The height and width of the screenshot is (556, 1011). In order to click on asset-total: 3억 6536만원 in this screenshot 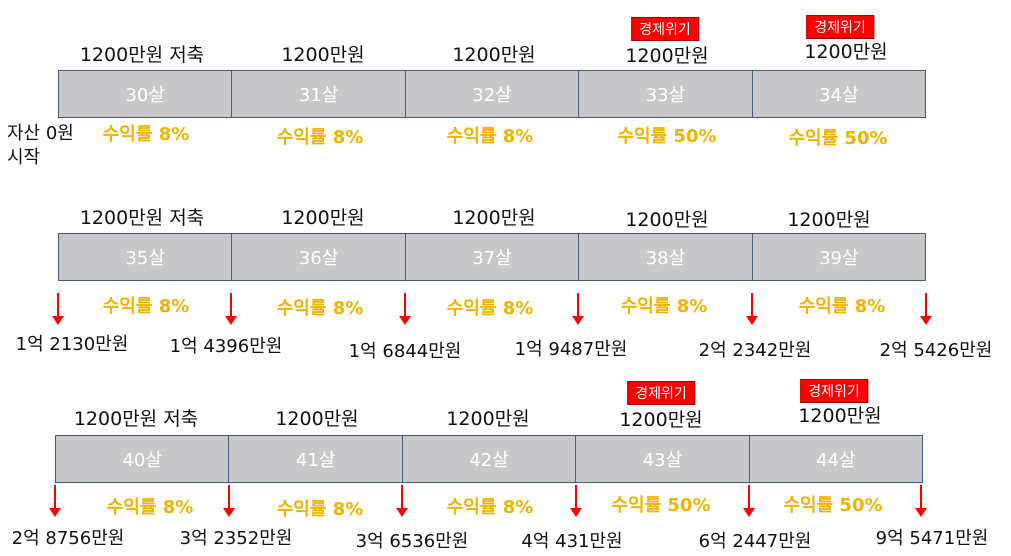, I will do `click(412, 541)`.